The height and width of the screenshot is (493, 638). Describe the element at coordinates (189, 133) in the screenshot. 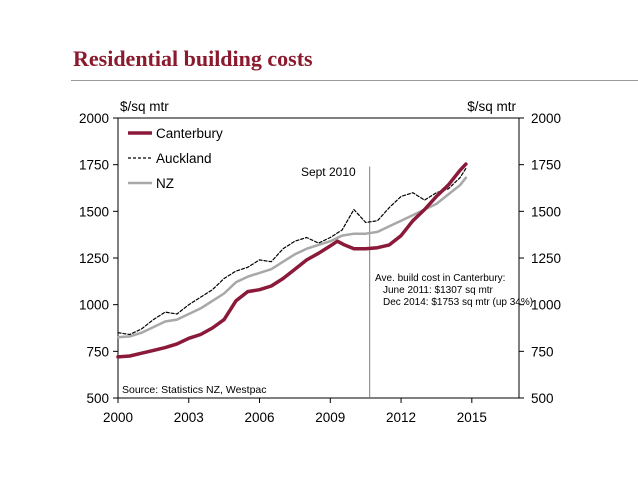

I see `legend-label-canterbury: Canterbury` at that location.